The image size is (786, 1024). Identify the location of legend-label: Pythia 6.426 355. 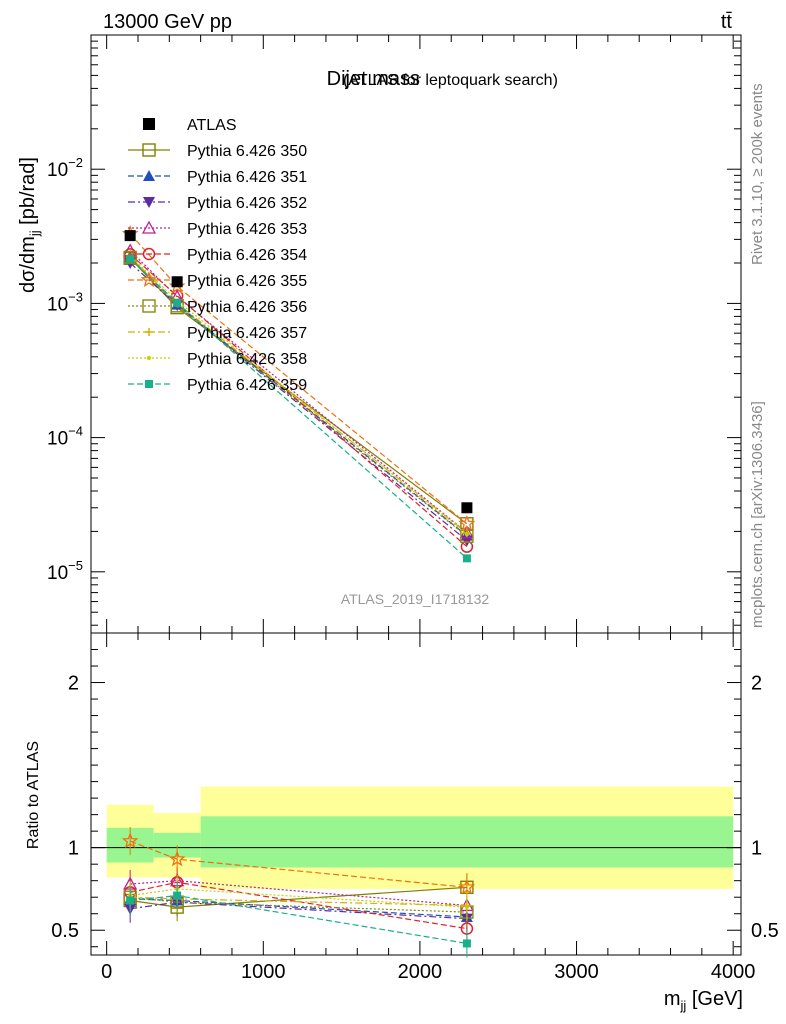
(247, 281).